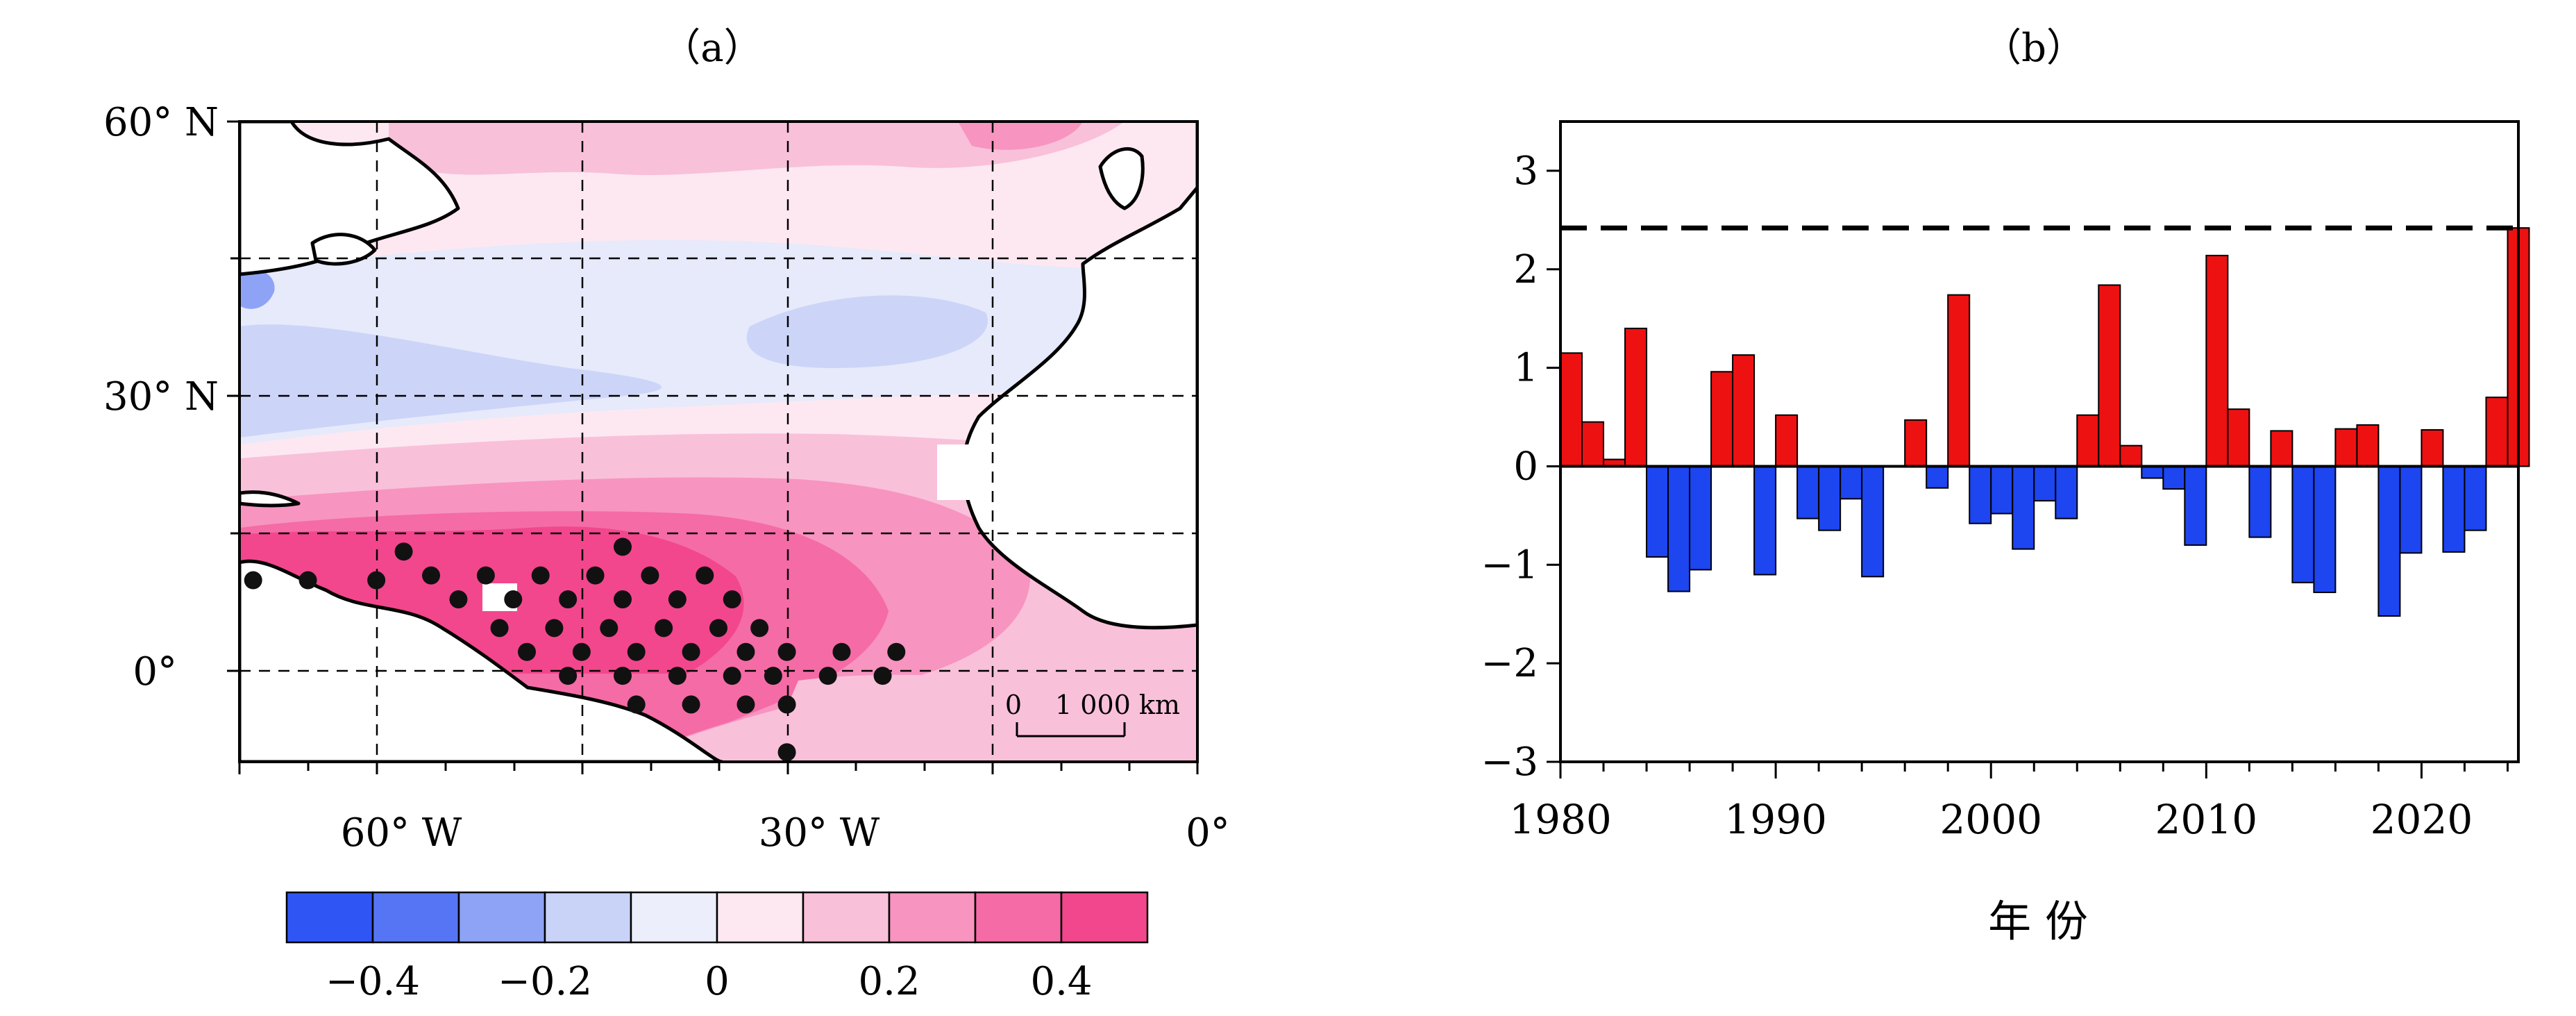 This screenshot has height=1016, width=2576. Describe the element at coordinates (450, 381) in the screenshot. I see `field-blue-core-west` at that location.